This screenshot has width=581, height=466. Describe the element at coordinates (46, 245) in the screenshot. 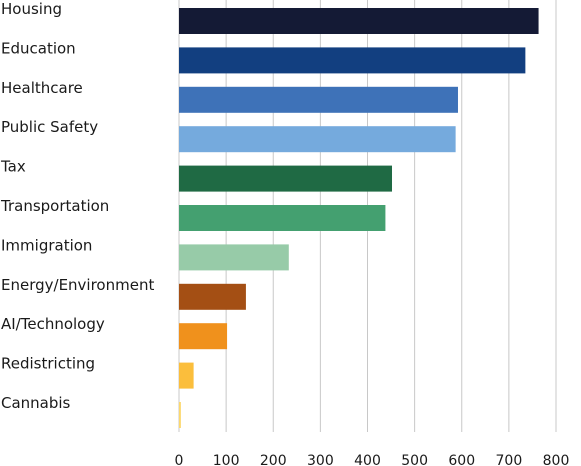

I see `category-label-immigration: Immigration` at that location.